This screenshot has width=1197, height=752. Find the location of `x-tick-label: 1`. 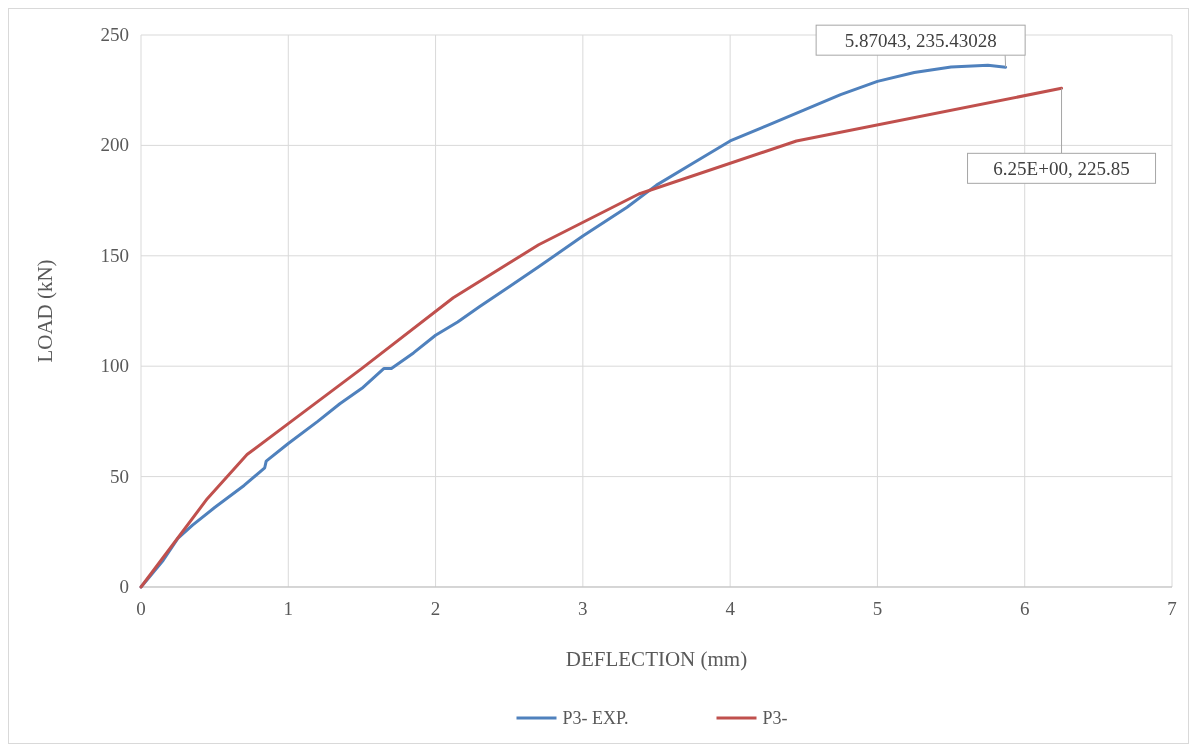

x-tick-label: 1 is located at coordinates (288, 608).